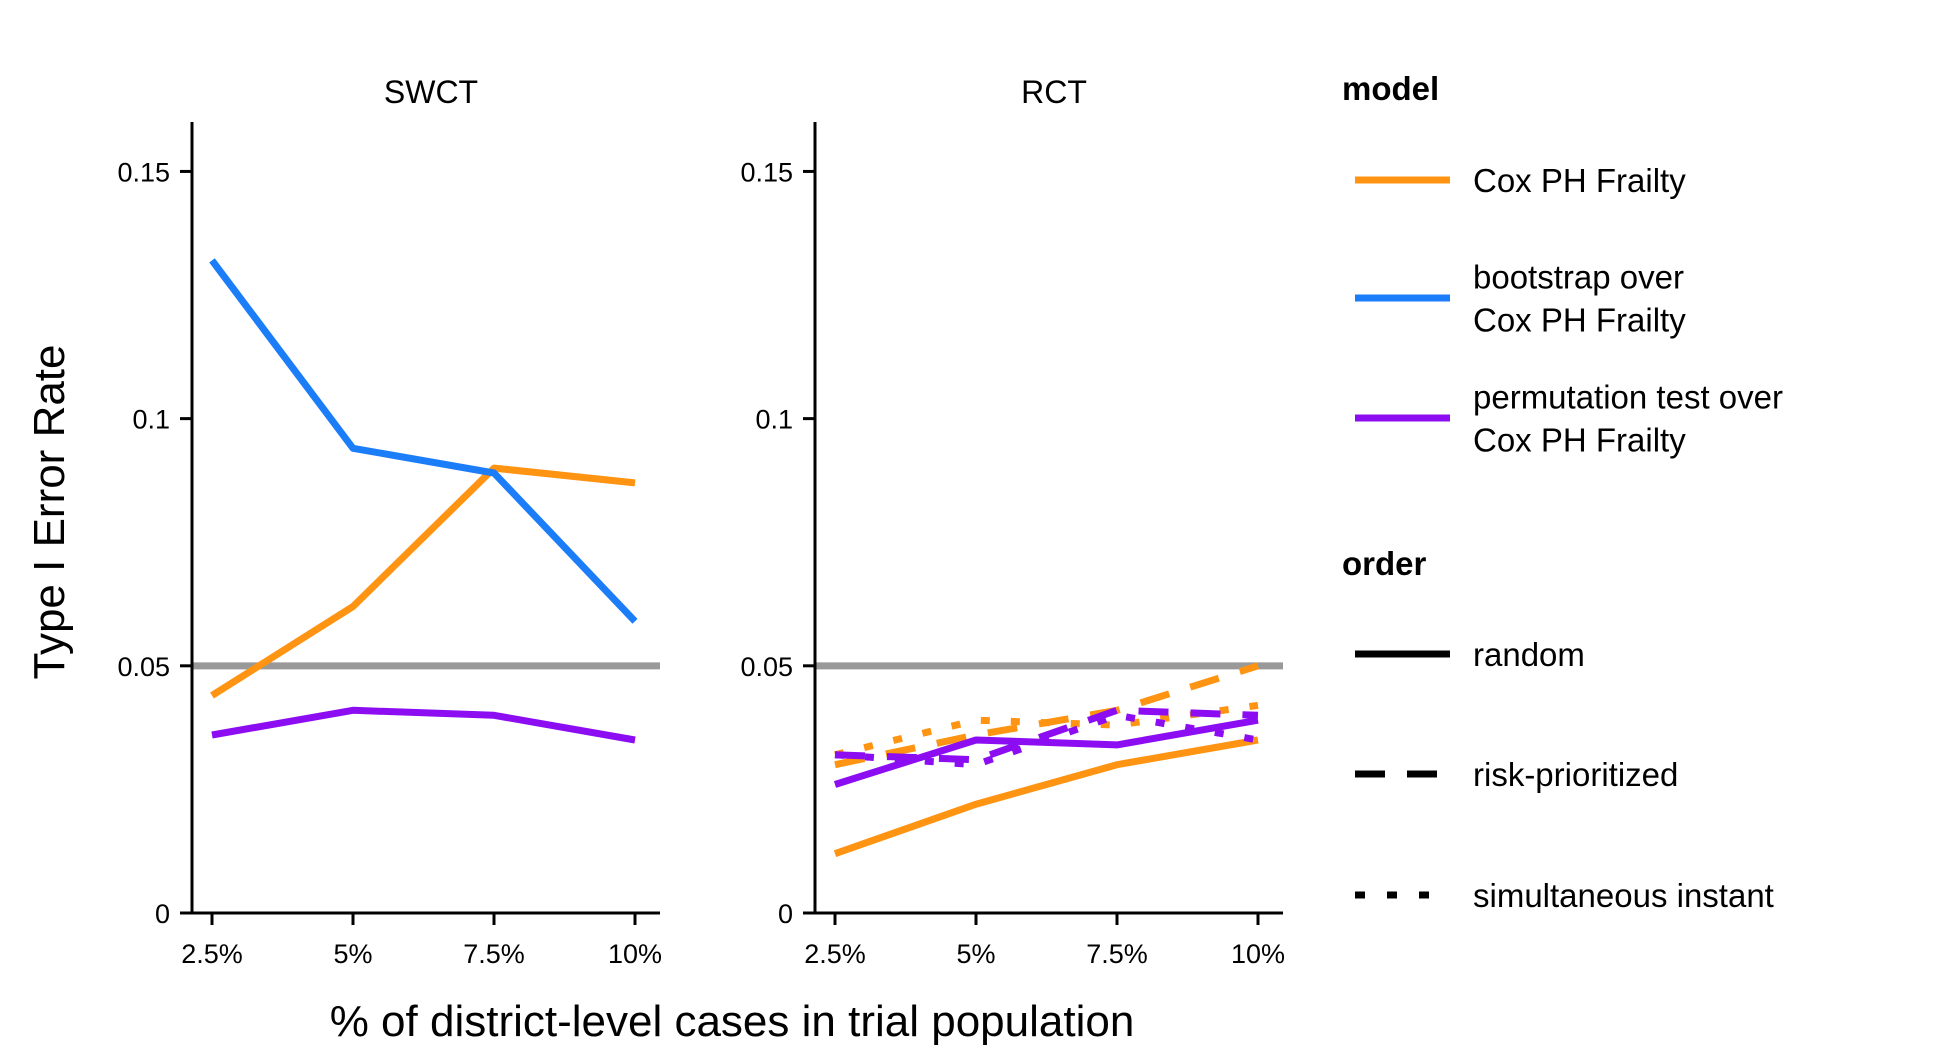 The height and width of the screenshot is (1050, 1950). Describe the element at coordinates (431, 92) in the screenshot. I see `panel-title: SWCT` at that location.